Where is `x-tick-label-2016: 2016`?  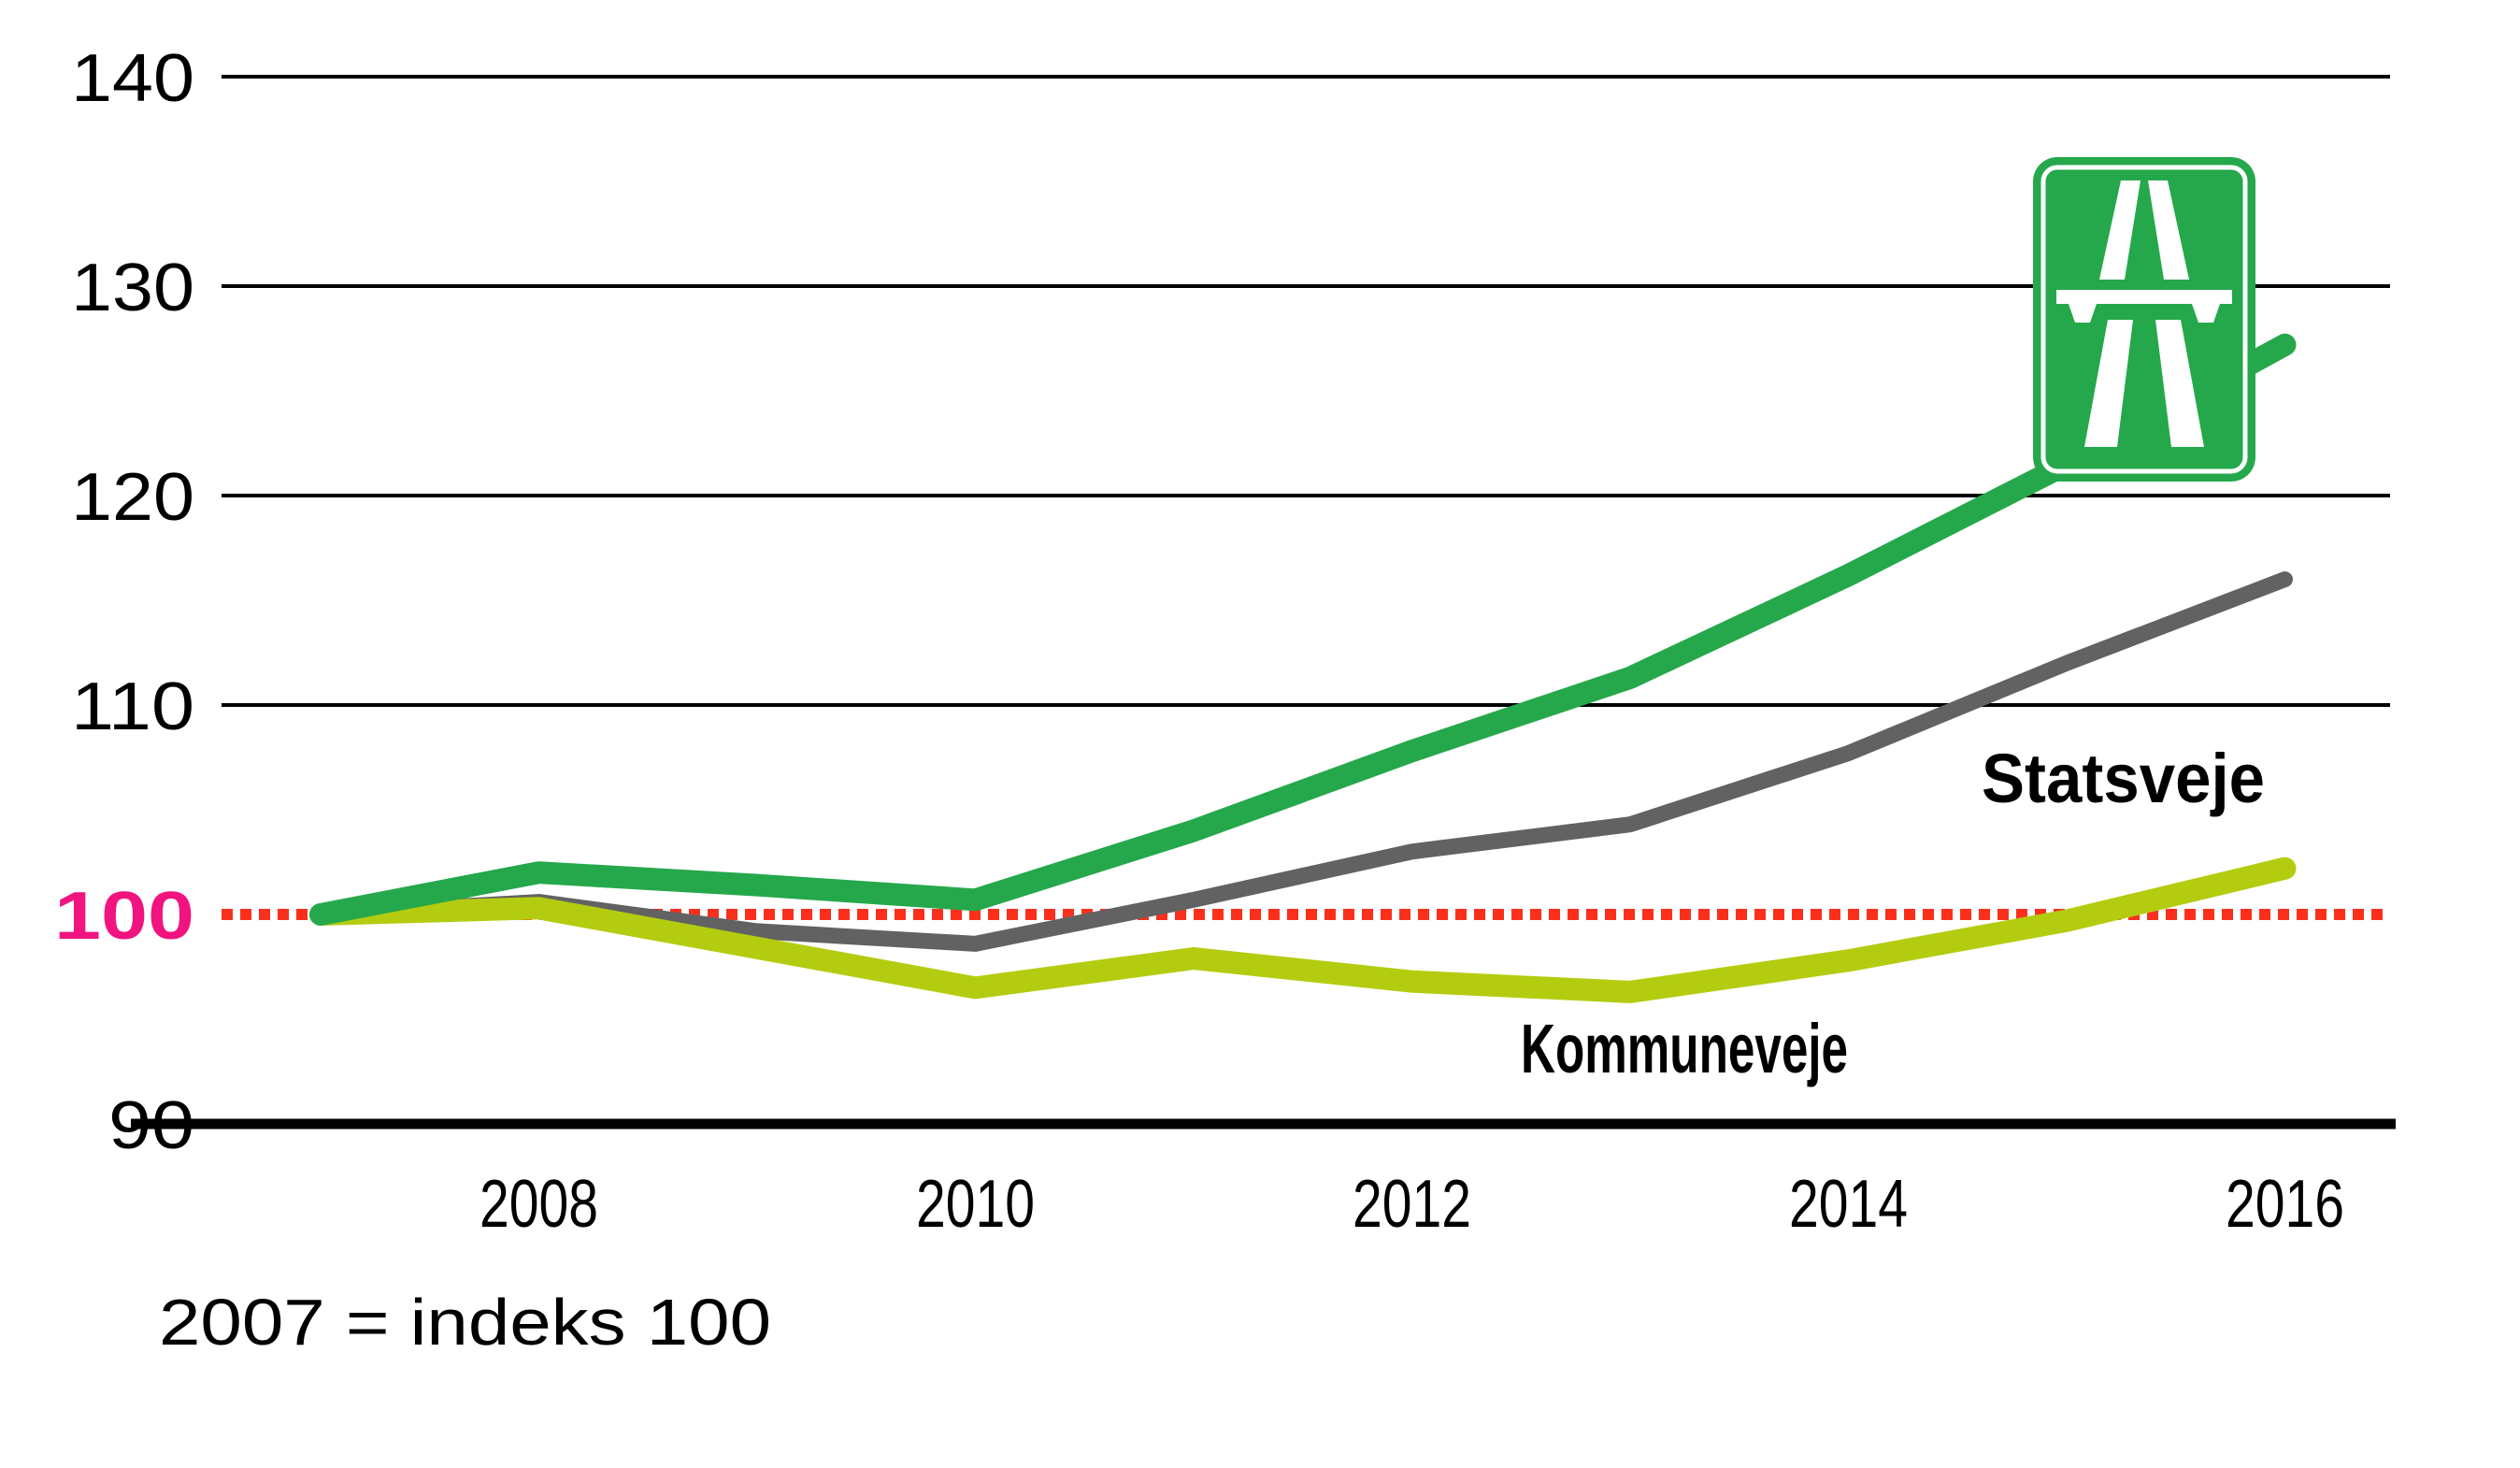
x-tick-label-2016: 2016 is located at coordinates (2285, 1204).